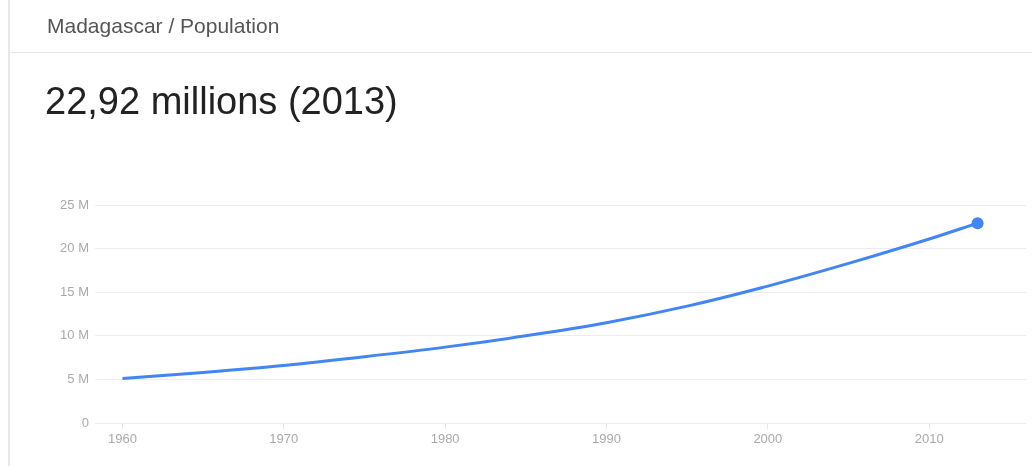 The image size is (1032, 466). I want to click on chart-subtitle: 22,92 millions (2013), so click(221, 101).